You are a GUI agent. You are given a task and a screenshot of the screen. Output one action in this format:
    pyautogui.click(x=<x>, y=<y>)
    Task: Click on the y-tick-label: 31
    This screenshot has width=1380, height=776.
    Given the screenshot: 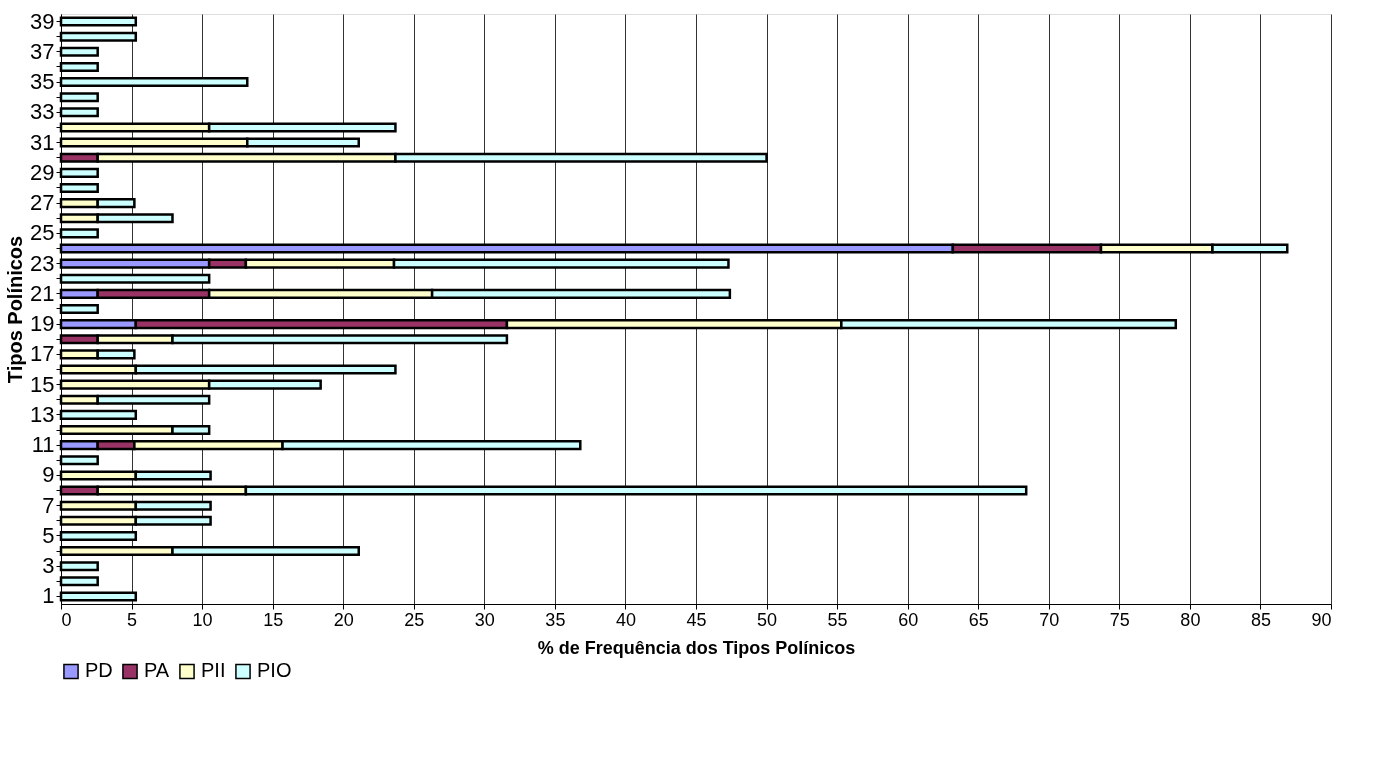 What is the action you would take?
    pyautogui.click(x=42, y=142)
    